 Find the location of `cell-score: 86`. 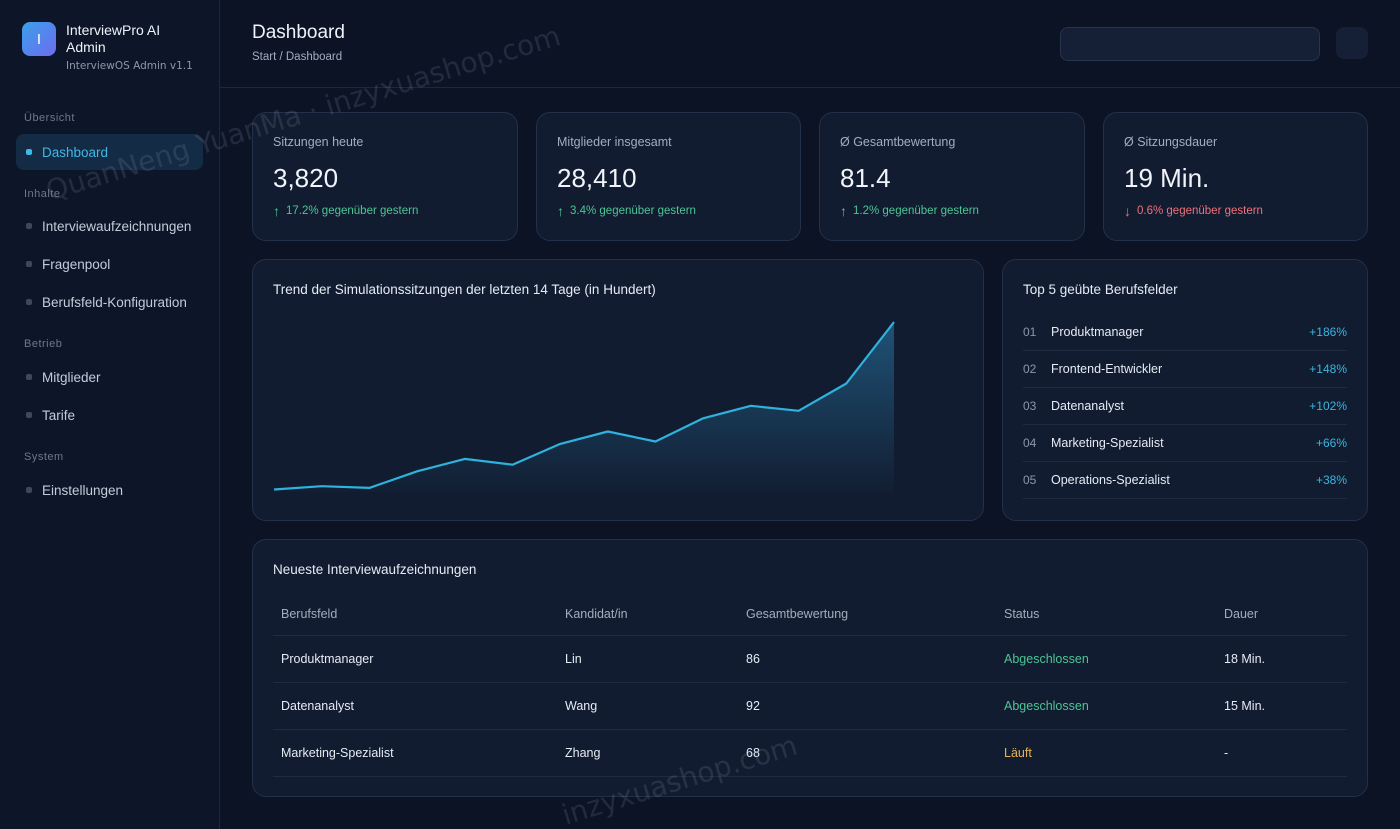

cell-score: 86 is located at coordinates (753, 659).